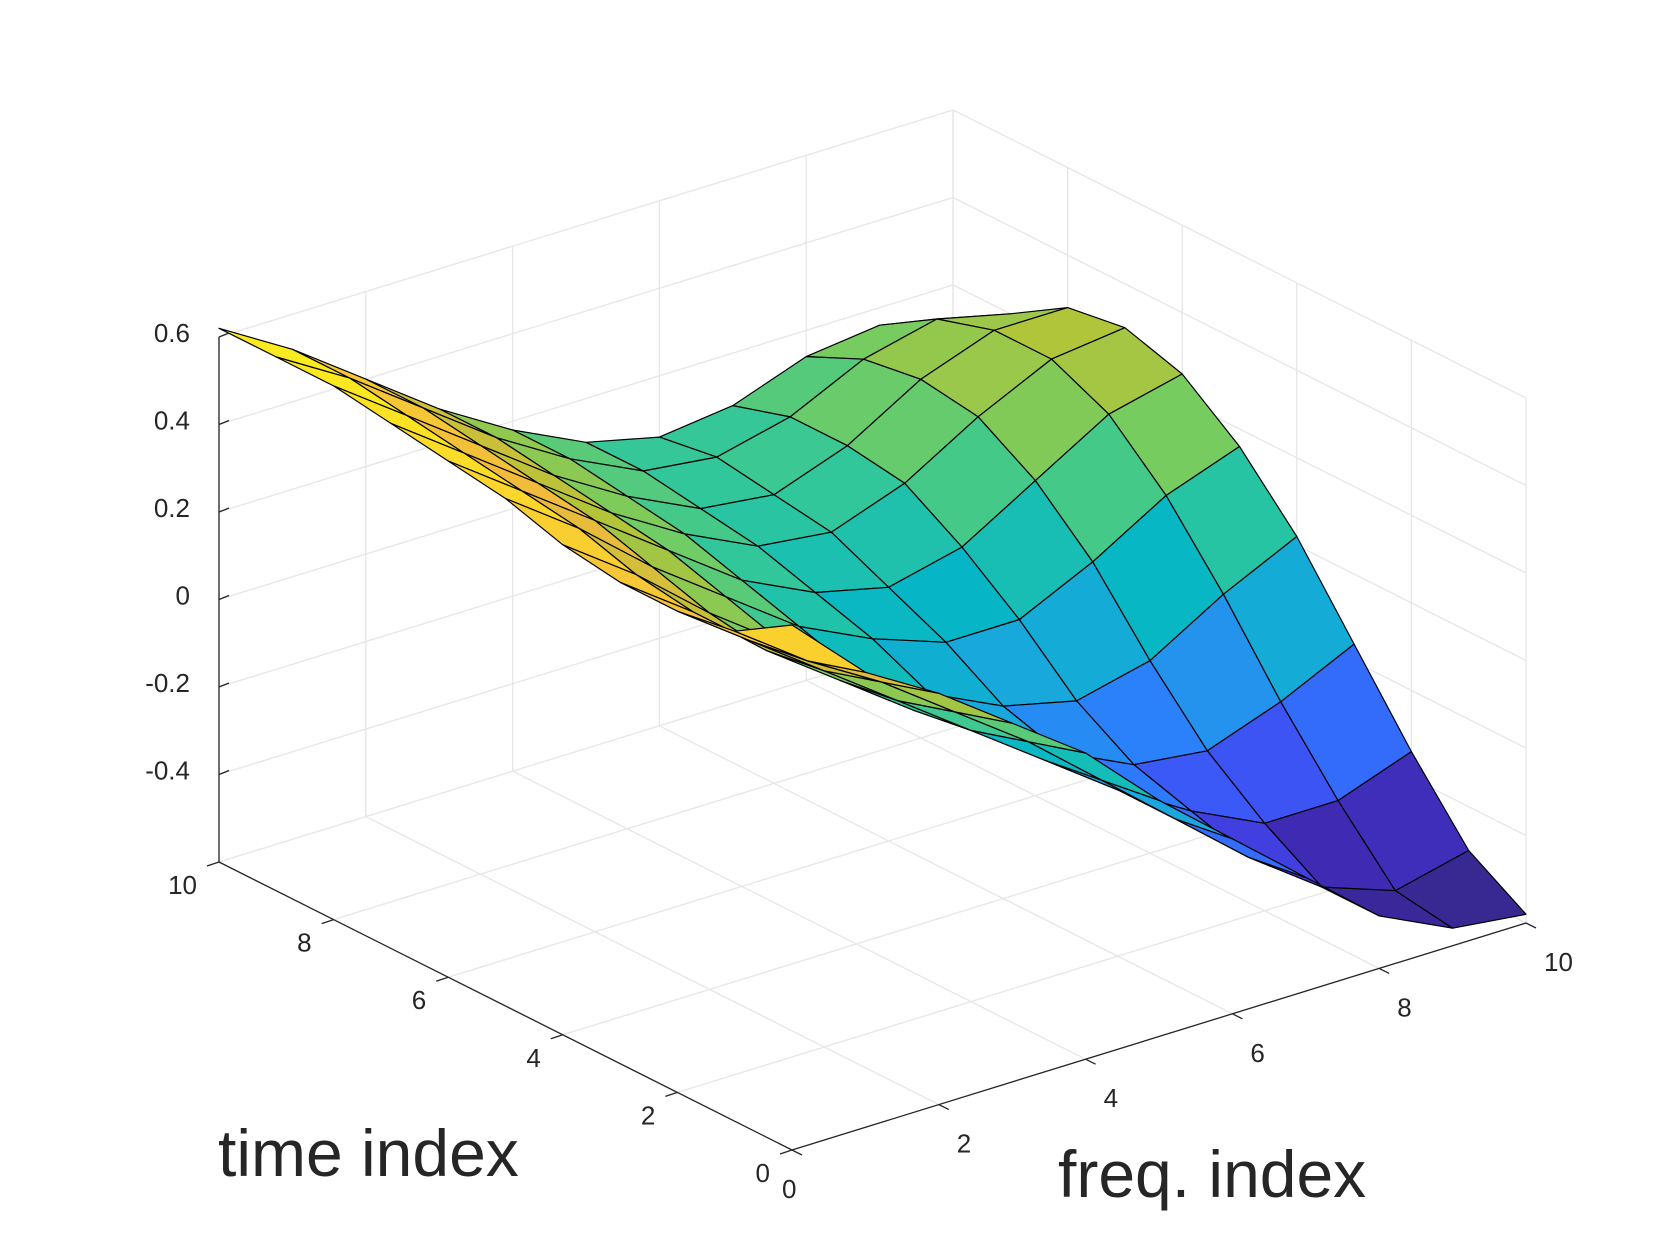 This screenshot has height=1246, width=1661. Describe the element at coordinates (763, 1173) in the screenshot. I see `time-tick-label: 0` at that location.